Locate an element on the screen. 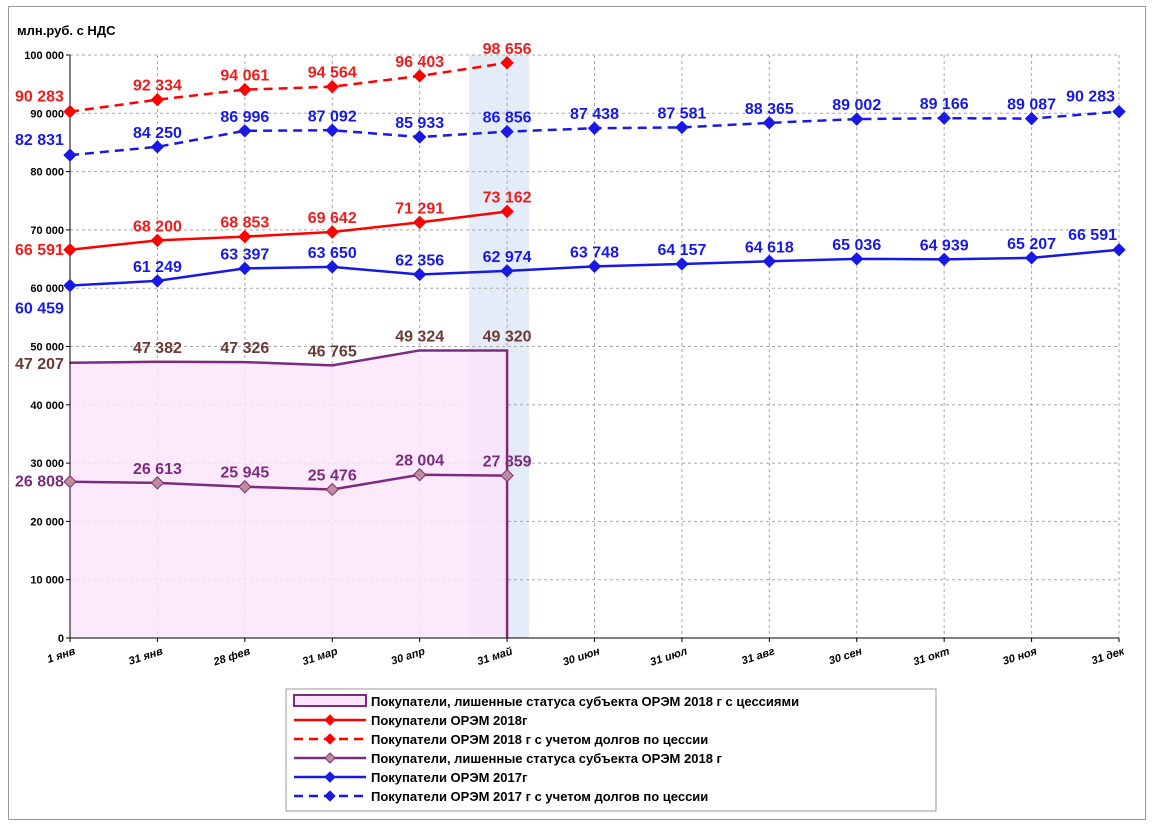 The image size is (1153, 826). data-label: 62 974 is located at coordinates (507, 257).